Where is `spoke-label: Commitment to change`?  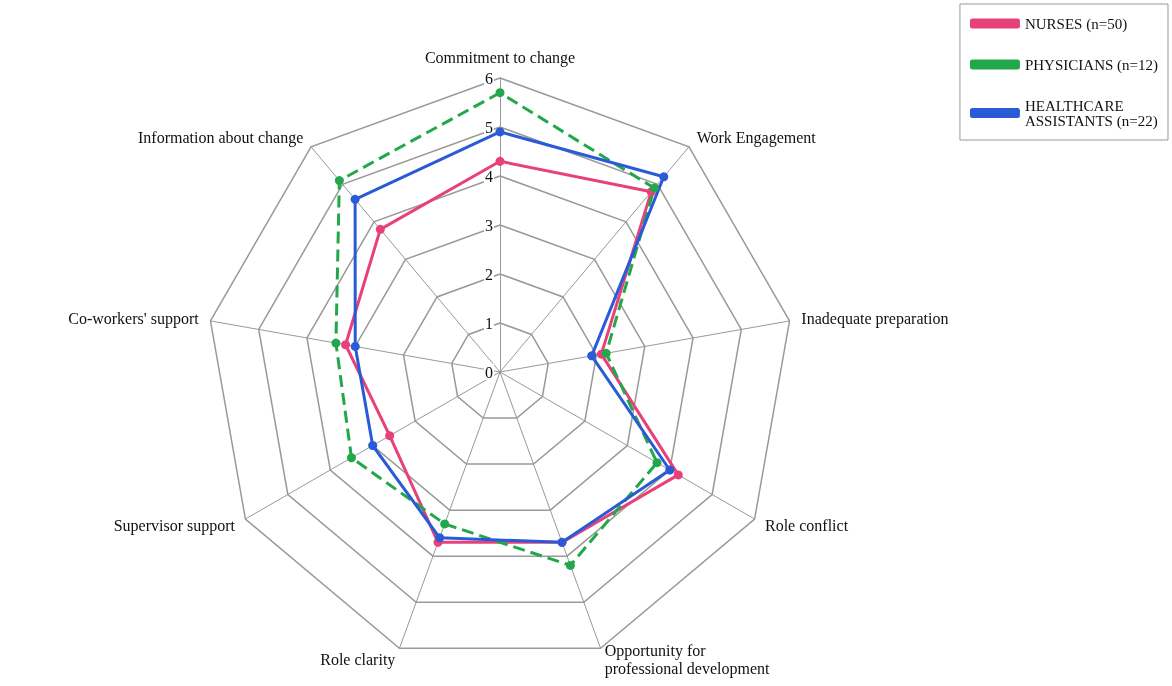 spoke-label: Commitment to change is located at coordinates (500, 57).